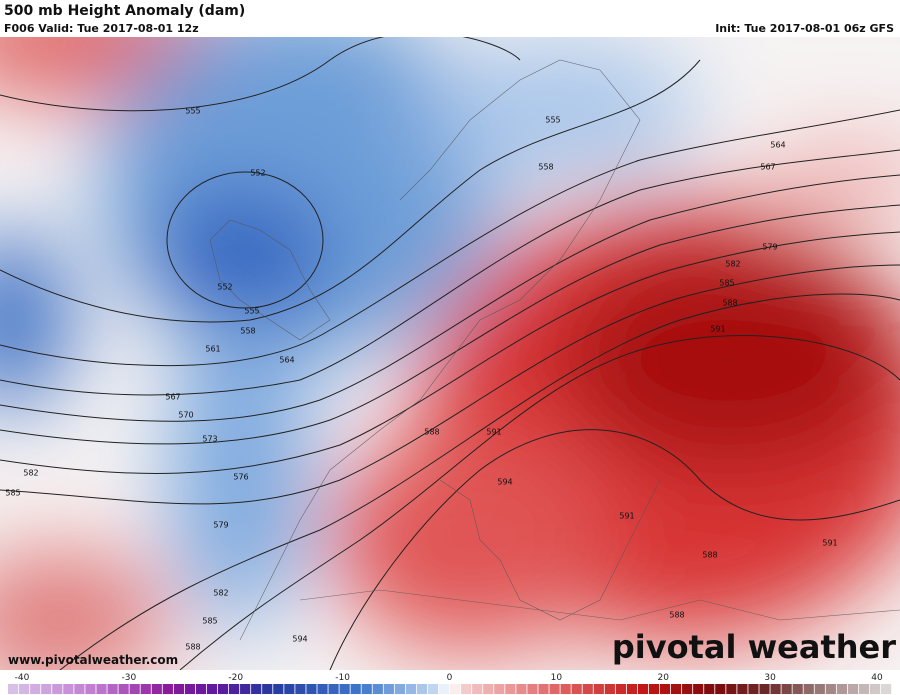 The width and height of the screenshot is (900, 695). Describe the element at coordinates (770, 678) in the screenshot. I see `colorbar-tick-label: 30` at that location.